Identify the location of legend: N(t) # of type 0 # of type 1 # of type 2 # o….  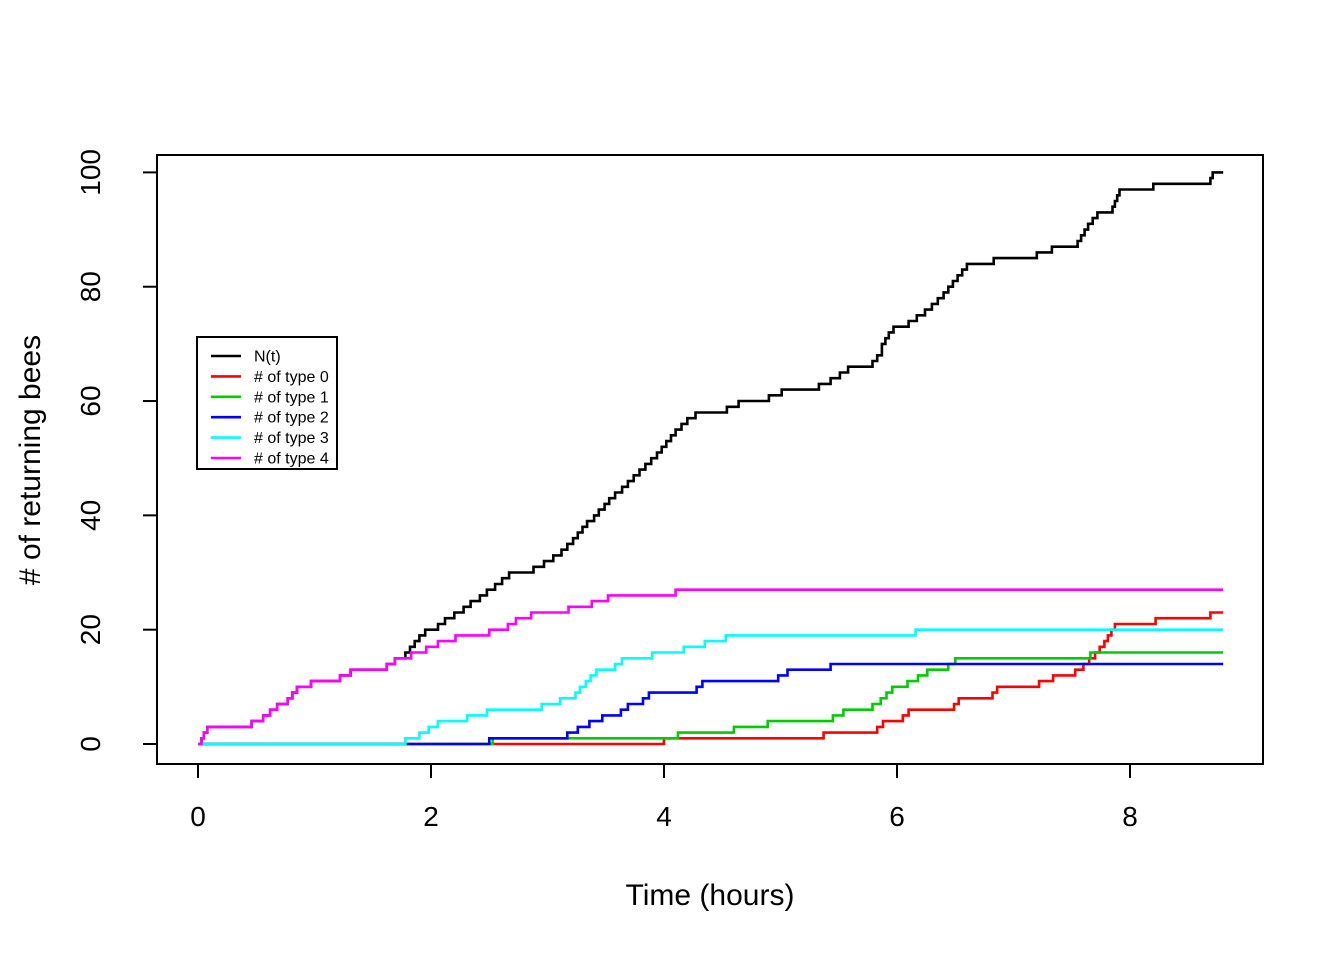
(267, 403).